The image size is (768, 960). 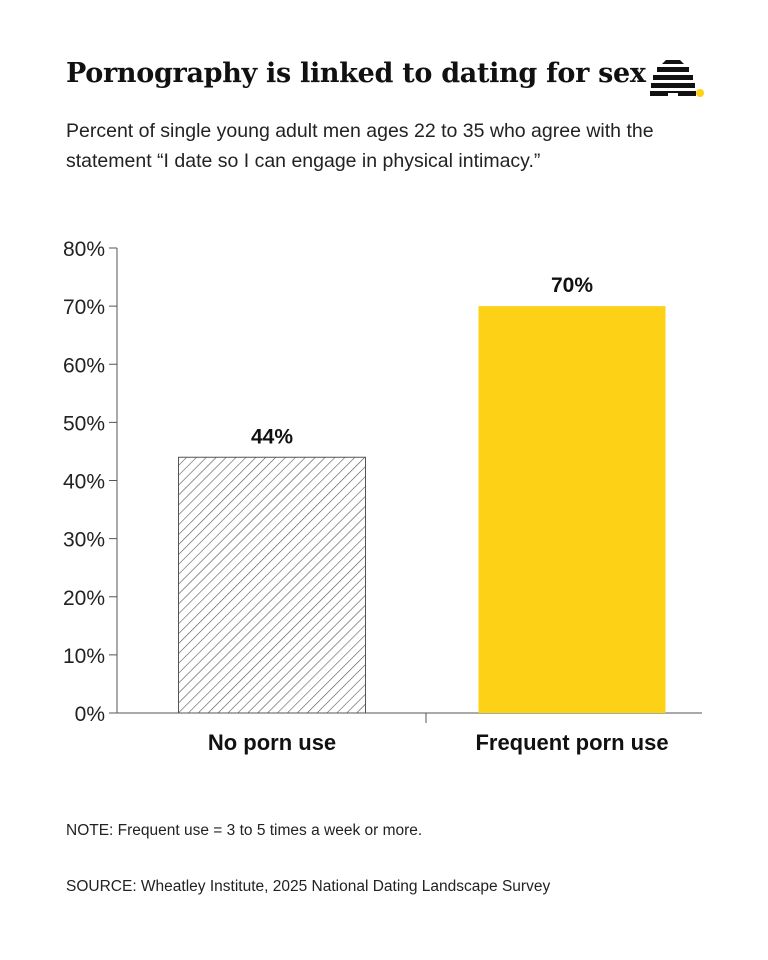 I want to click on y-tick-label: 60%, so click(x=84, y=365).